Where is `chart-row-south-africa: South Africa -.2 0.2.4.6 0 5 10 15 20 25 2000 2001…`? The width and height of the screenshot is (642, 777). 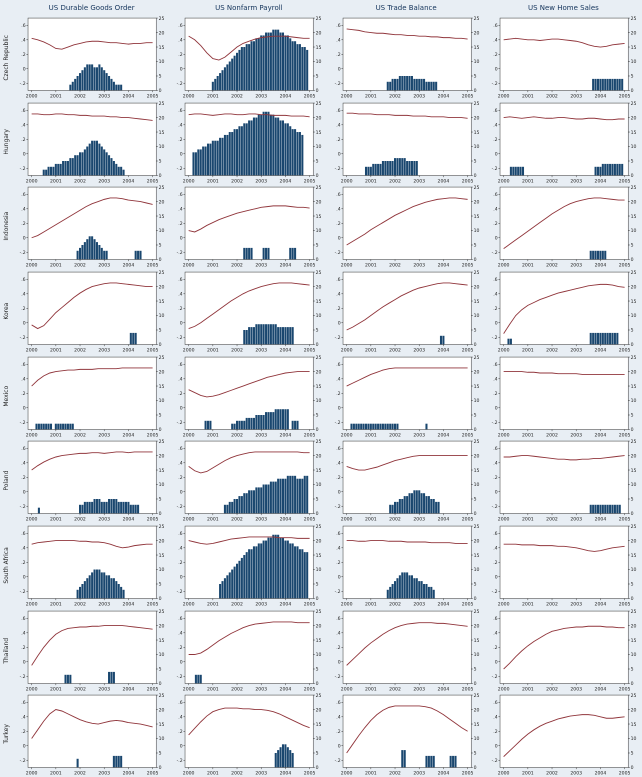
chart-row-south-africa: South Africa -.2 0.2.4.6 0 5 10 15 20 25 2000 2001… is located at coordinates (321, 565).